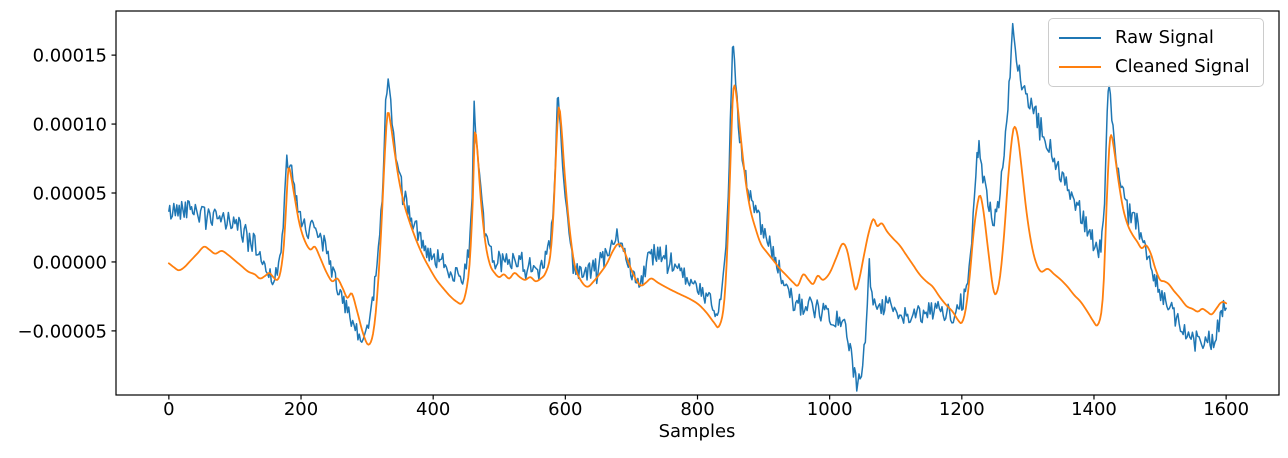 The width and height of the screenshot is (1288, 458). What do you see at coordinates (301, 409) in the screenshot?
I see `x-tick-label-200: 200` at bounding box center [301, 409].